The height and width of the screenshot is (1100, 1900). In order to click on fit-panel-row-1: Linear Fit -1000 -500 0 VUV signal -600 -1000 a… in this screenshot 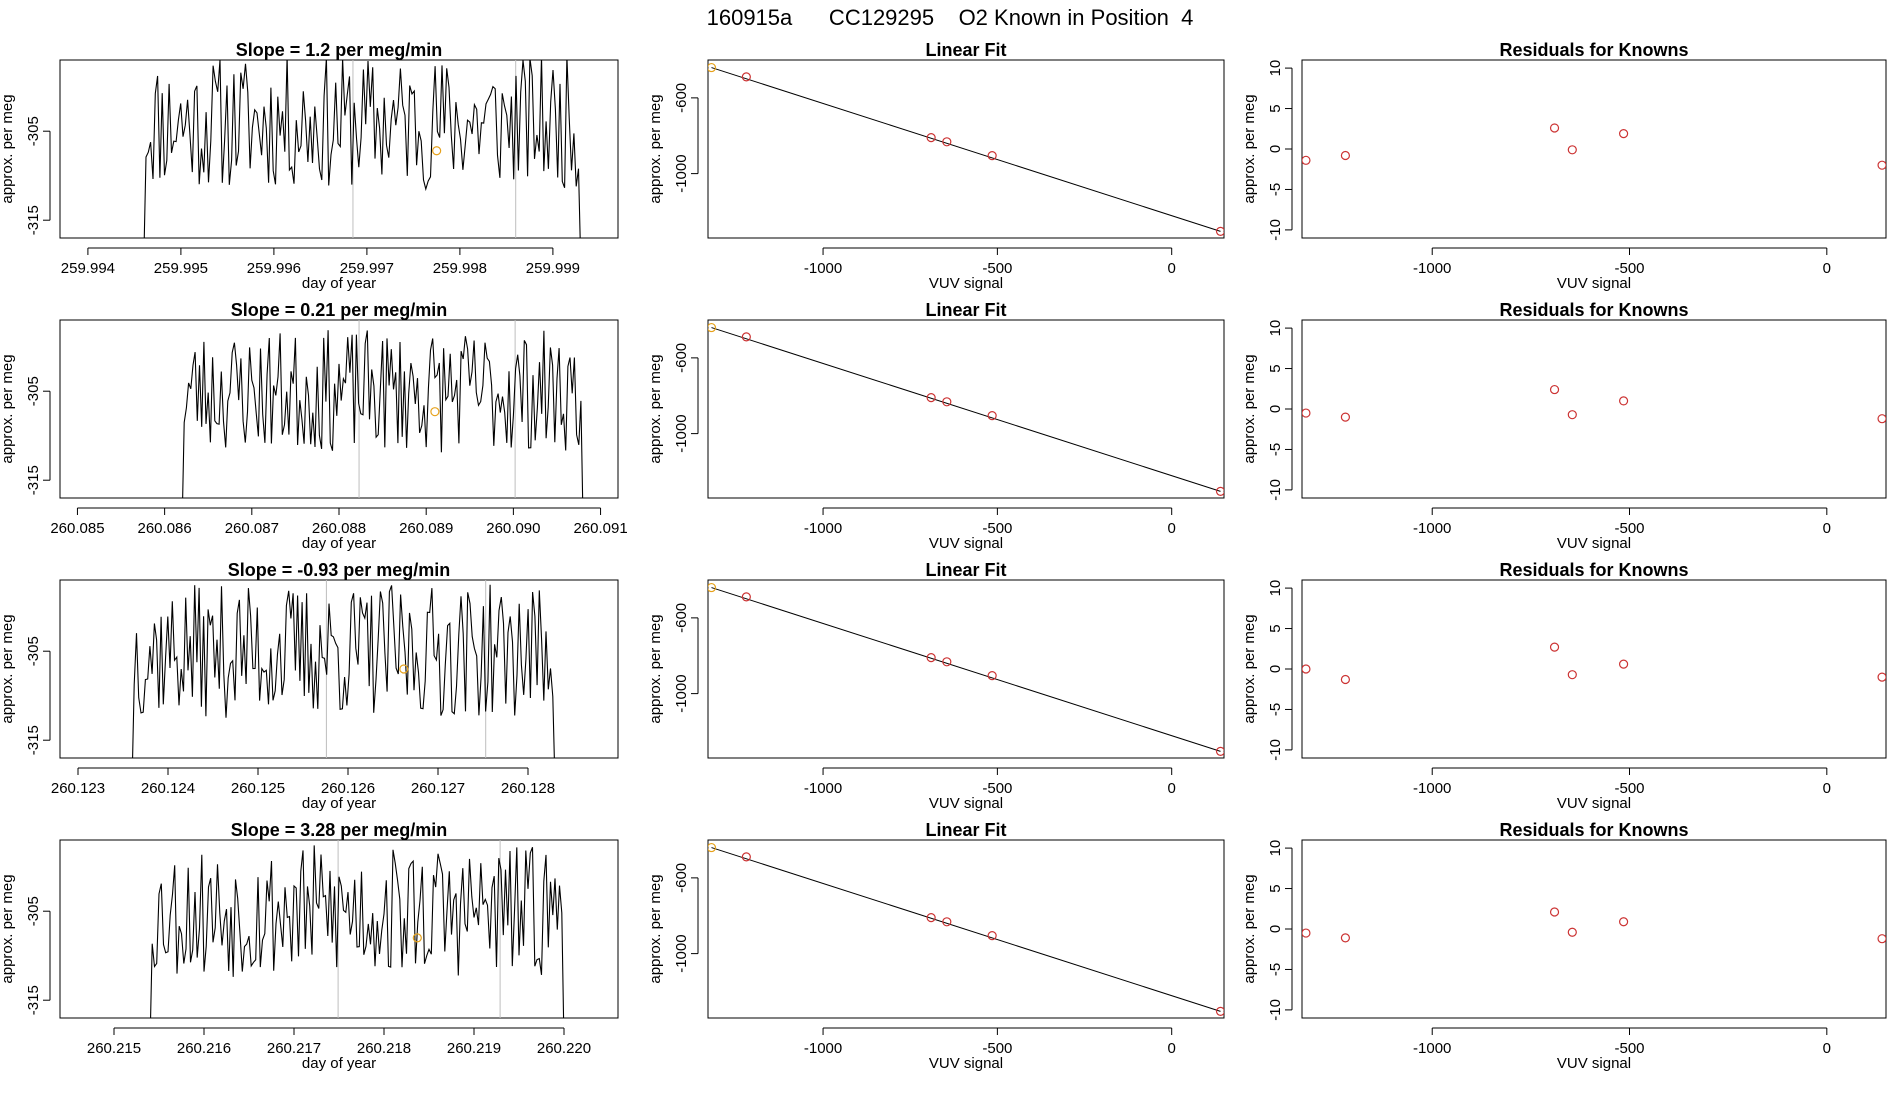, I will do `click(936, 166)`.